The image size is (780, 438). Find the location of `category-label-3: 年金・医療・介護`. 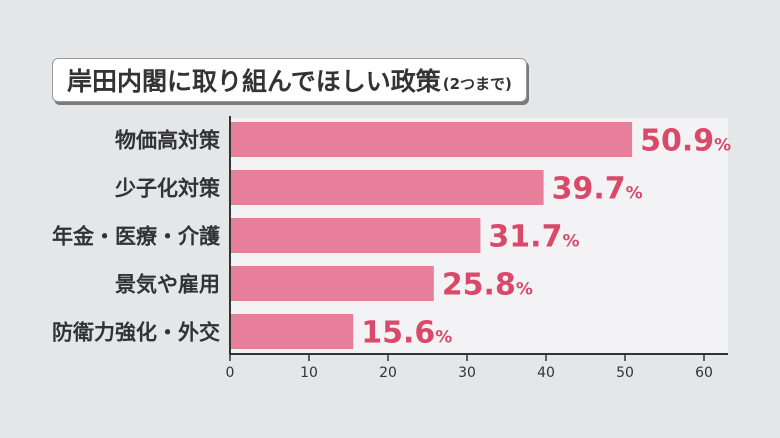

category-label-3: 年金・医療・介護 is located at coordinates (136, 237).